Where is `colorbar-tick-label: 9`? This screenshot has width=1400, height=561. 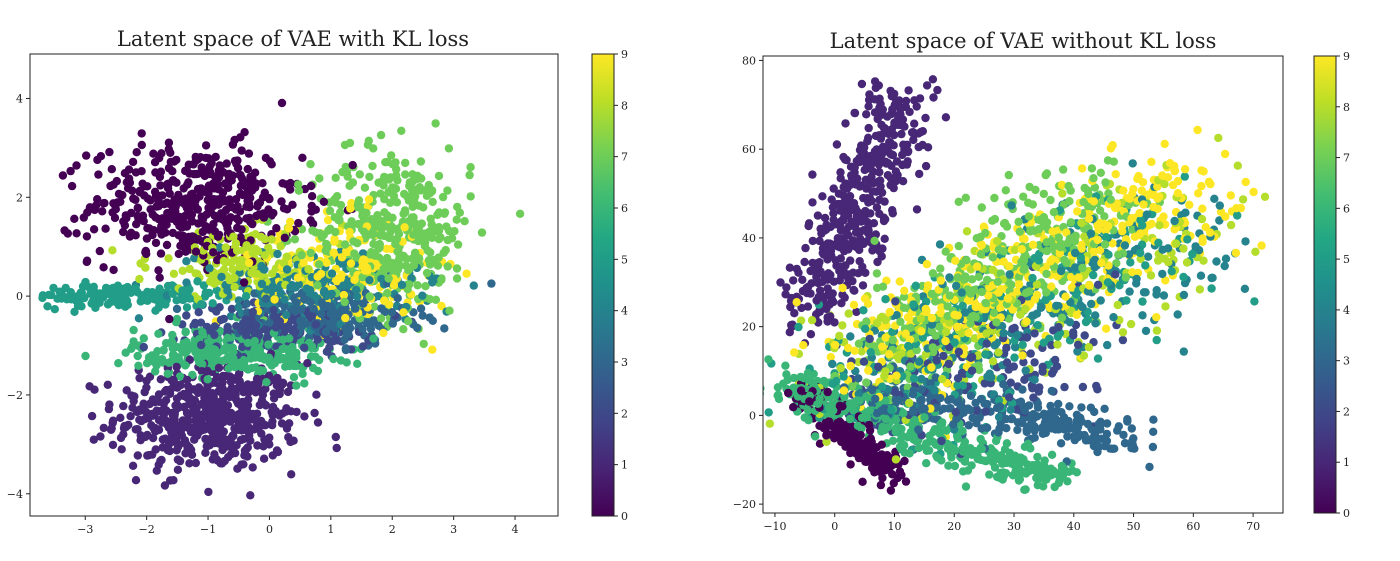 colorbar-tick-label: 9 is located at coordinates (624, 54).